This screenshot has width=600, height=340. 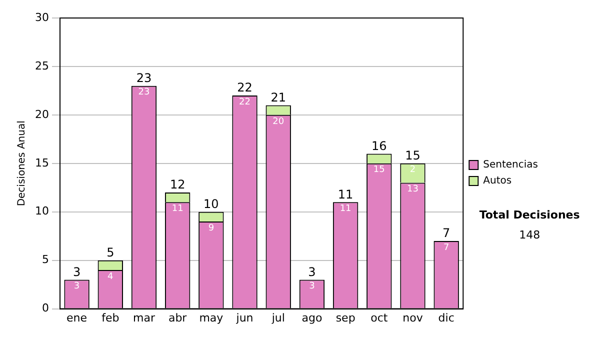 I want to click on data-label: 20, so click(x=278, y=121).